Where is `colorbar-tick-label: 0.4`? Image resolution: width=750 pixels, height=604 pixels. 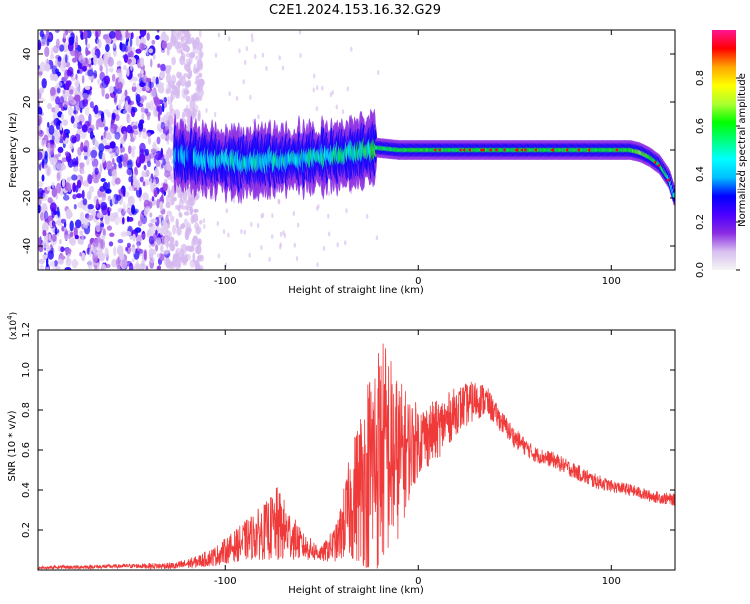
colorbar-tick-label: 0.4 is located at coordinates (700, 174).